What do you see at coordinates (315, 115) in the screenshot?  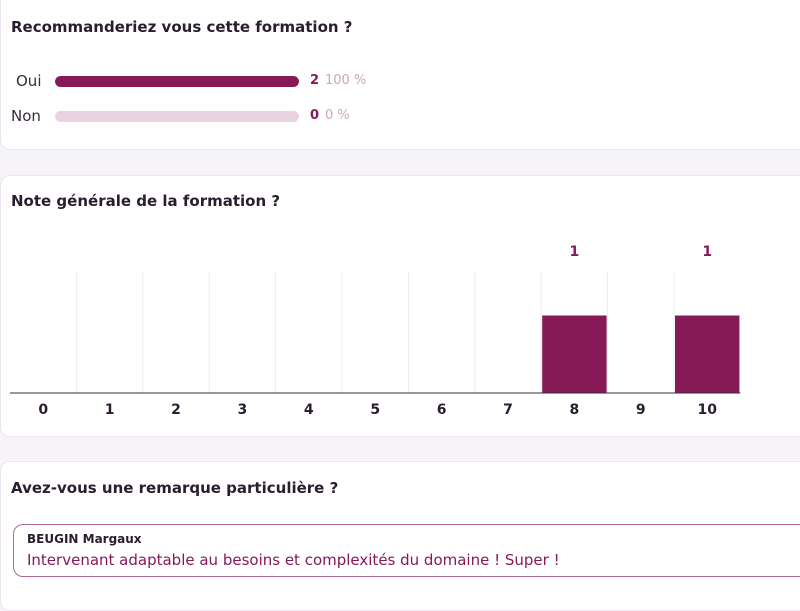 I see `option-count: 0` at bounding box center [315, 115].